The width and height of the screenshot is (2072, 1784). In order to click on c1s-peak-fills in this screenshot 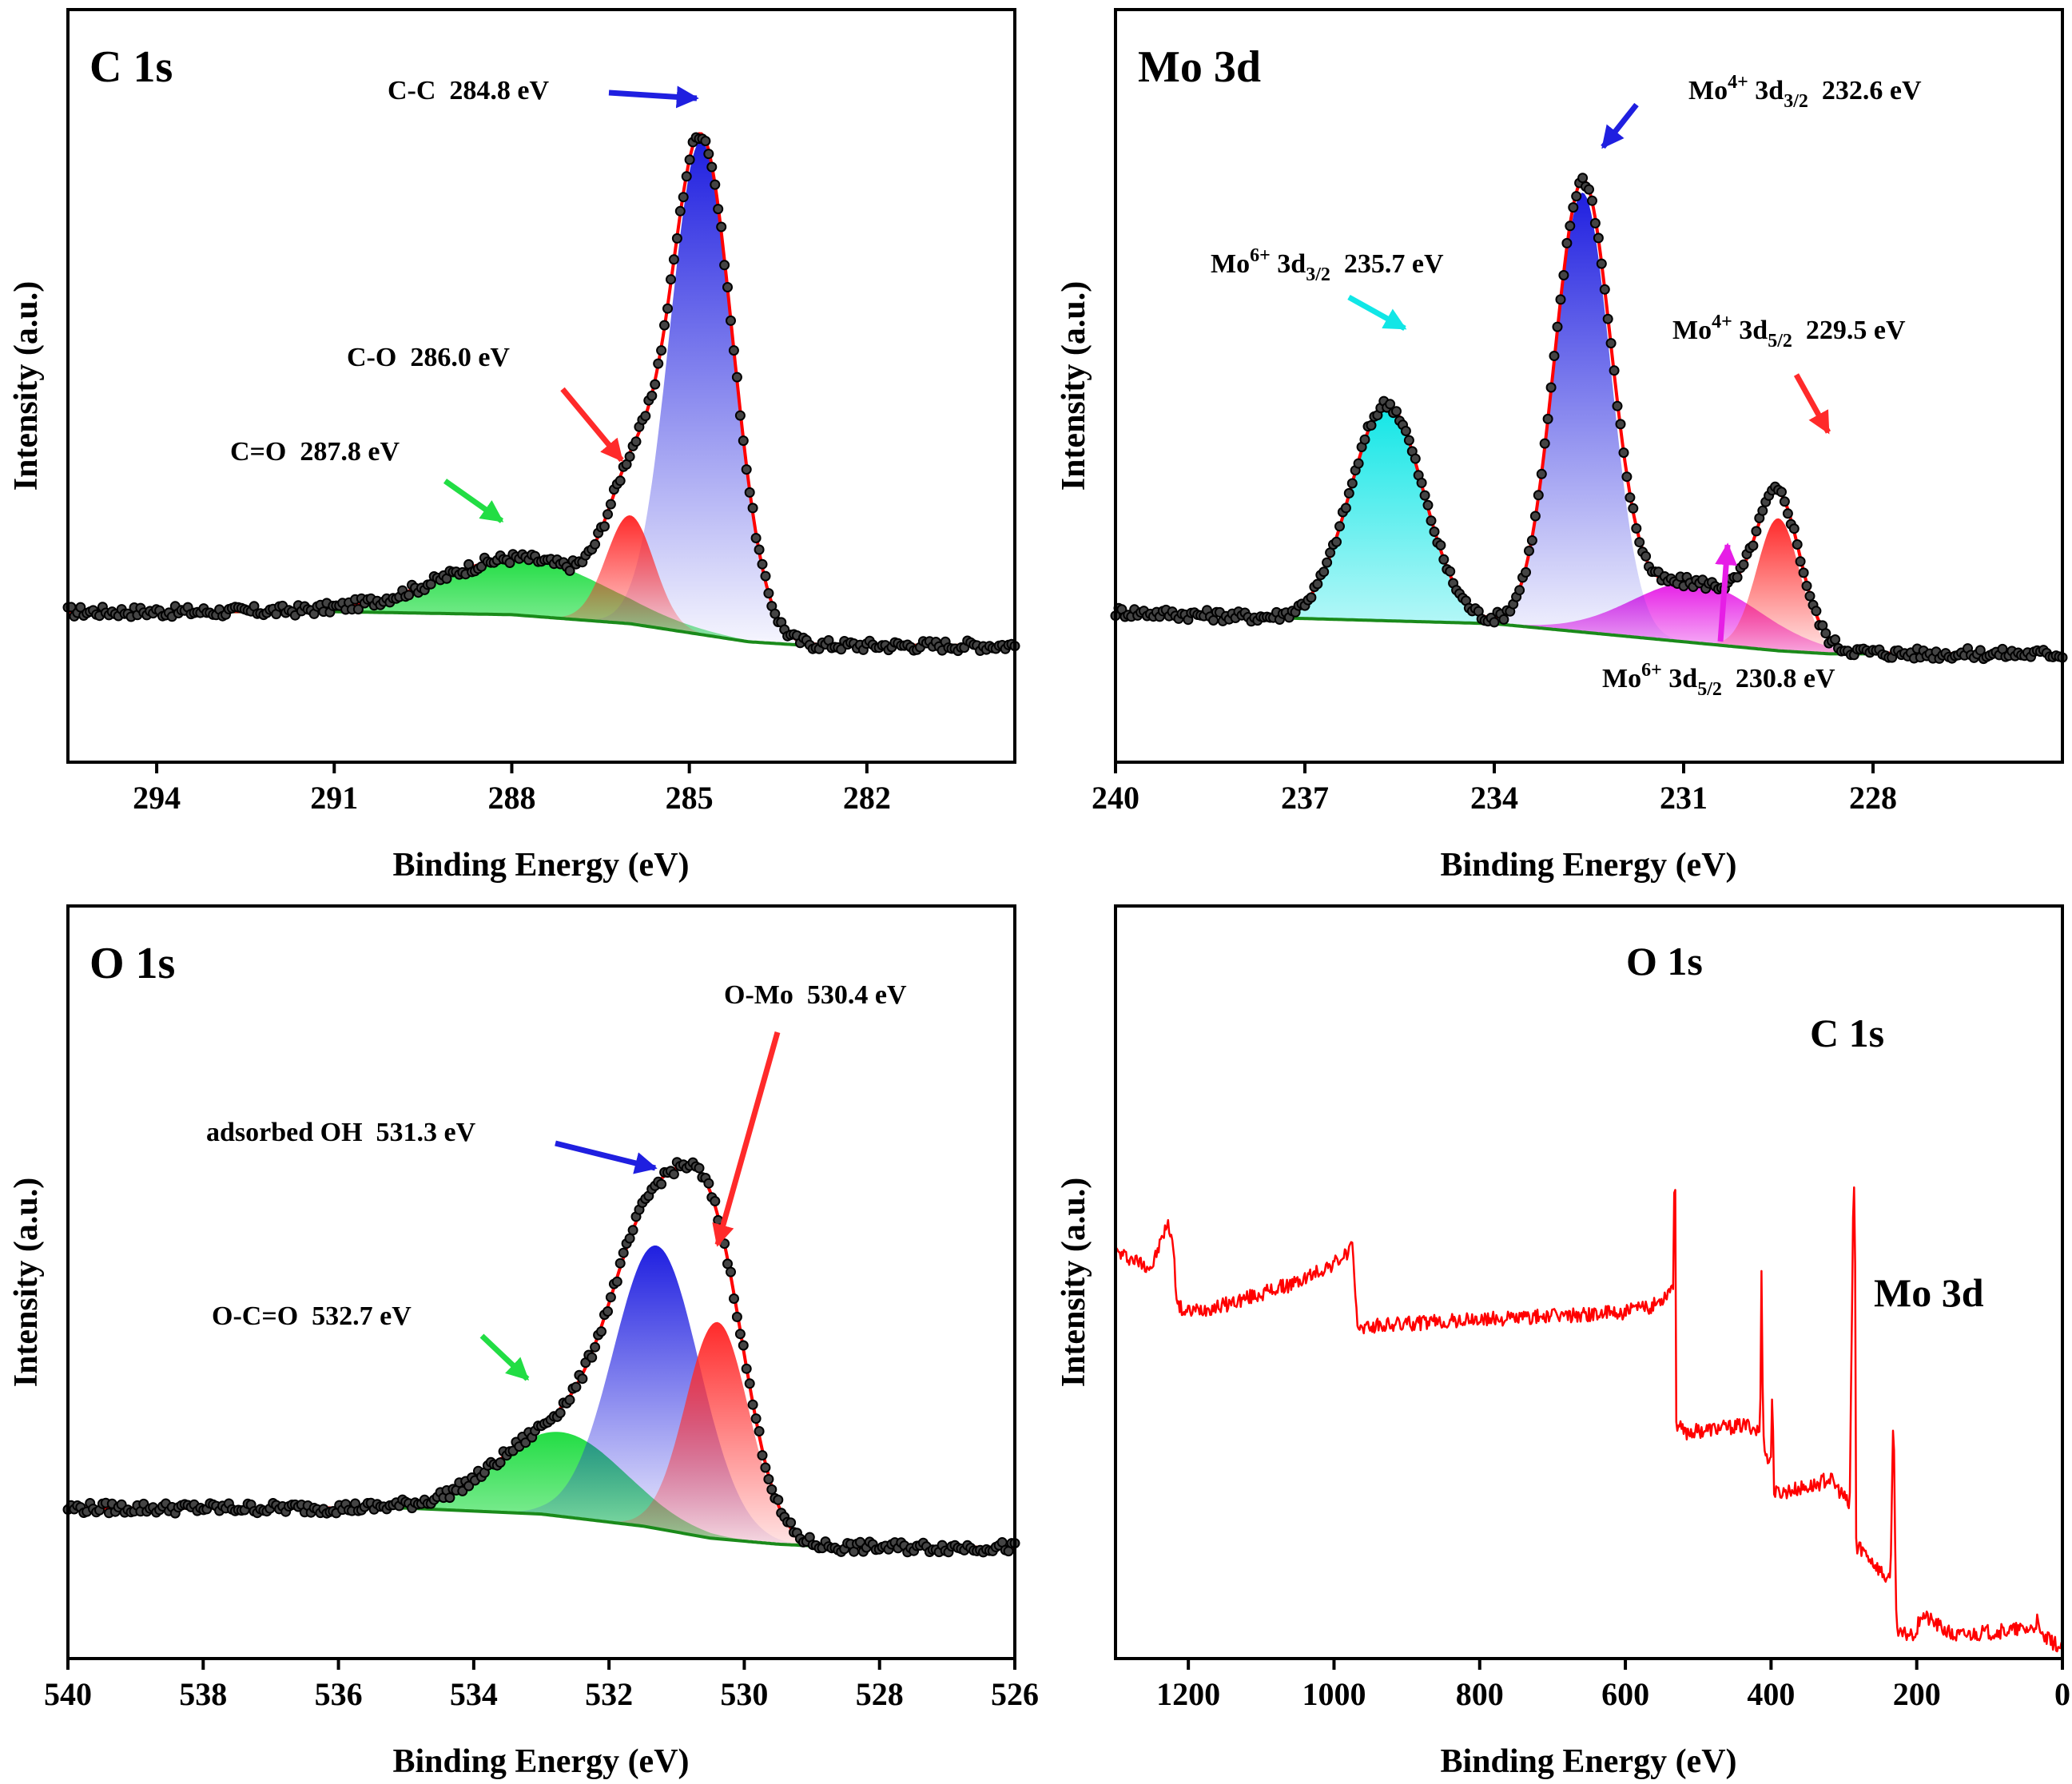, I will do `click(523, 393)`.